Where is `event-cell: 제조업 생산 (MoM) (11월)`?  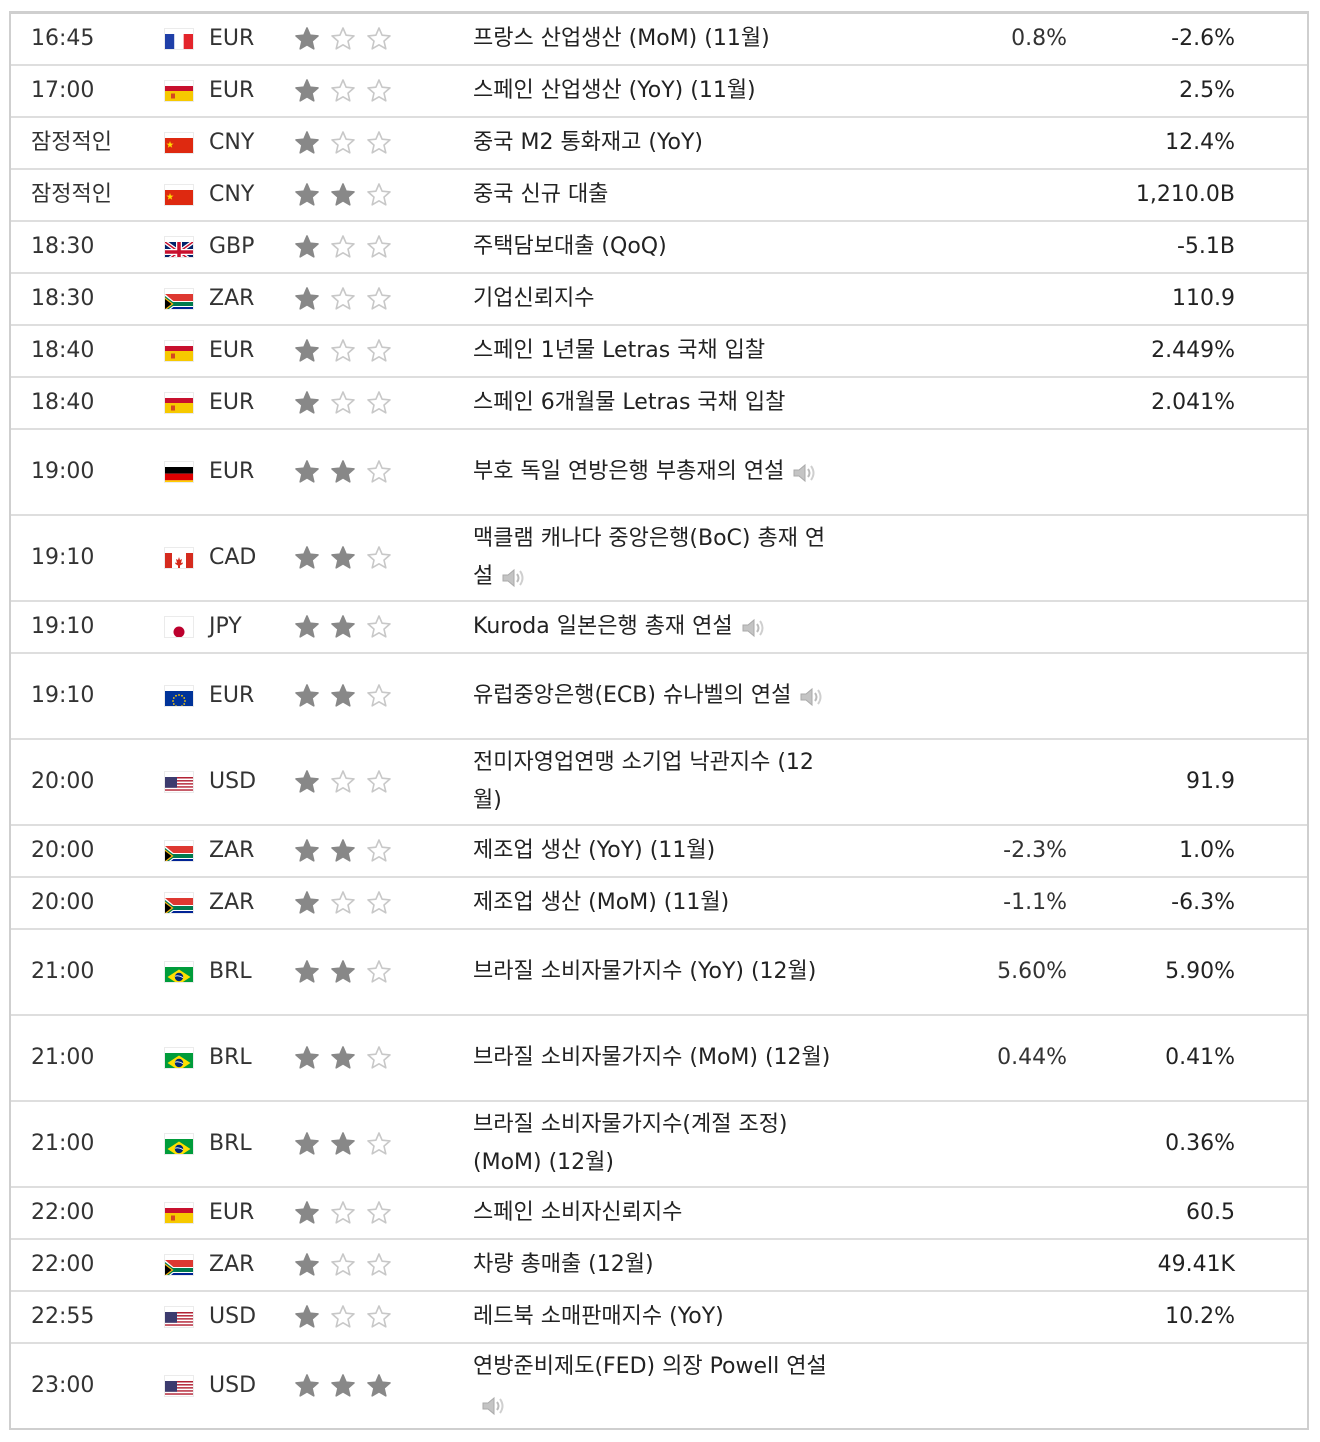 event-cell: 제조업 생산 (MoM) (11월) is located at coordinates (653, 903).